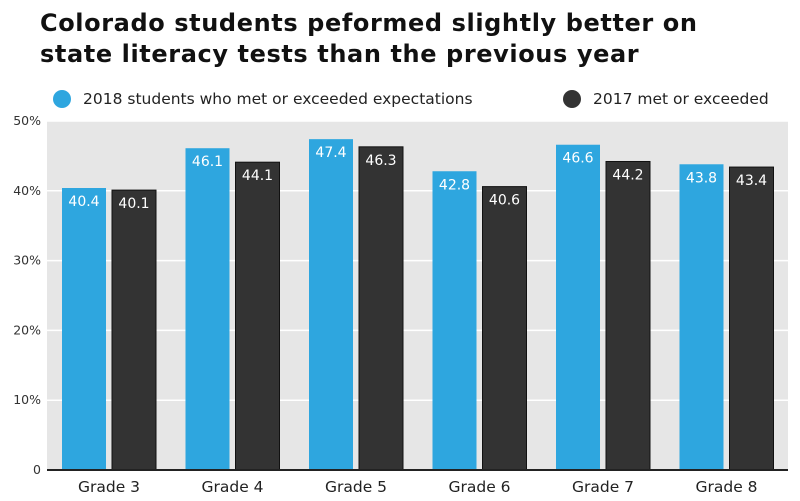 Image resolution: width=800 pixels, height=501 pixels. What do you see at coordinates (504, 328) in the screenshot?
I see `bar-grade-6-2017` at bounding box center [504, 328].